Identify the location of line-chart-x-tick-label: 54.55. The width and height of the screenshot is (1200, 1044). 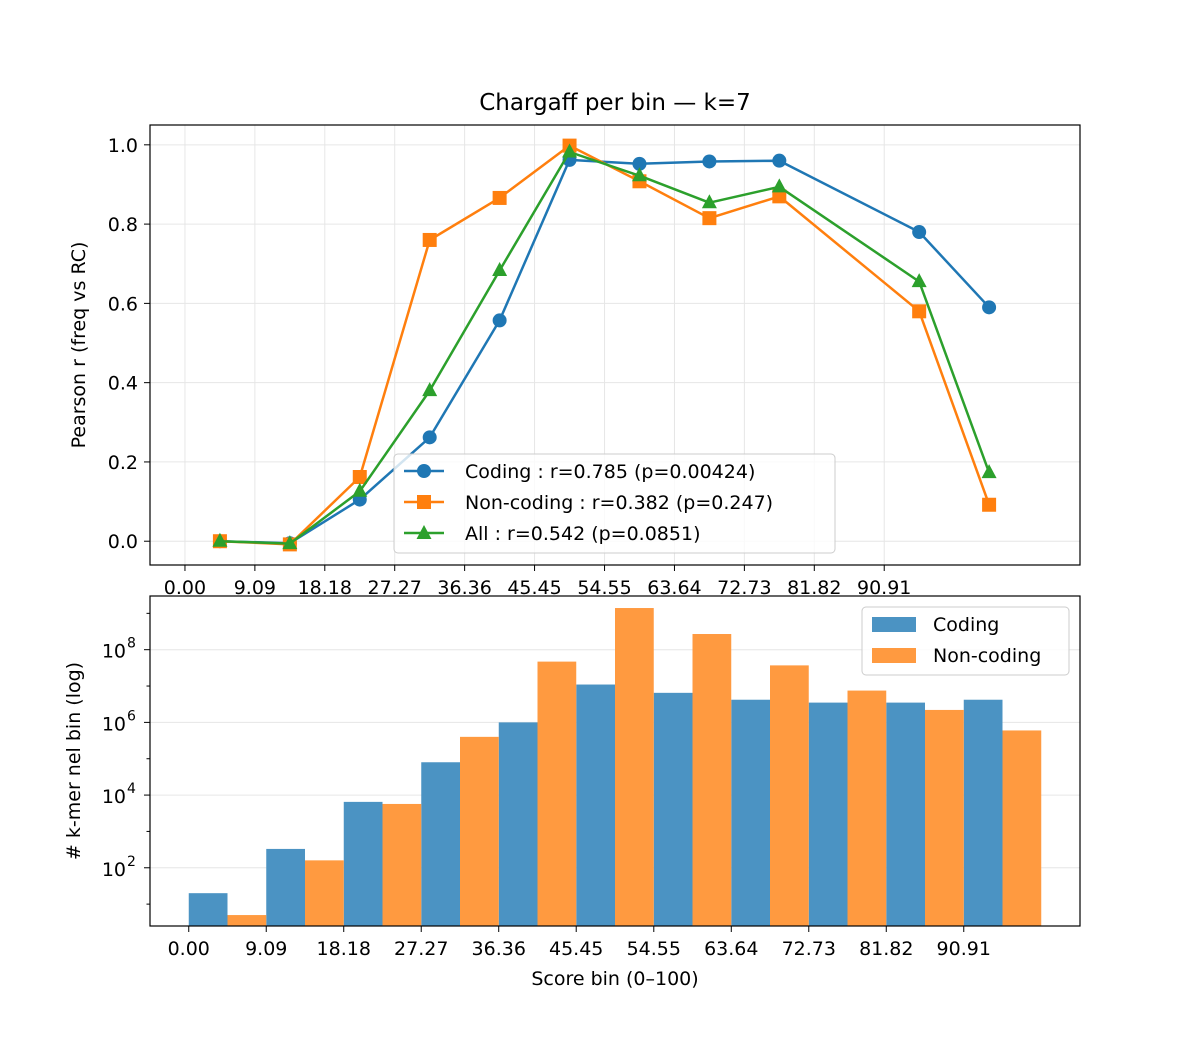
(604, 588).